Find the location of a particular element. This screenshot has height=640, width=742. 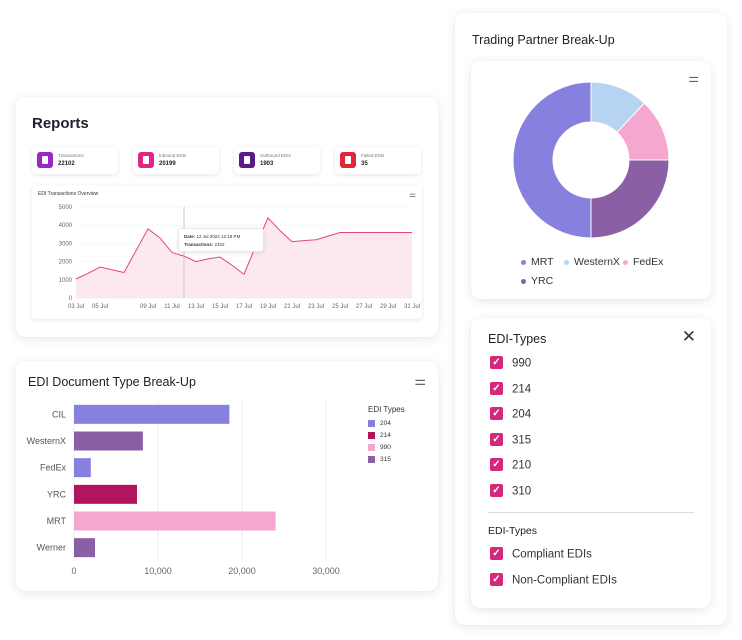

legend-label: WesternX is located at coordinates (597, 262).